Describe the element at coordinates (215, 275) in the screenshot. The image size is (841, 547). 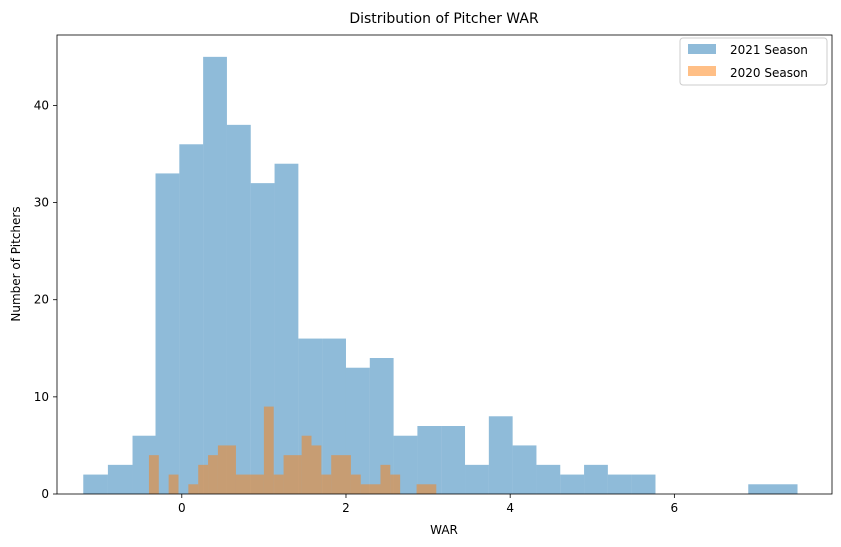
I see `bar-series0-bin5` at that location.